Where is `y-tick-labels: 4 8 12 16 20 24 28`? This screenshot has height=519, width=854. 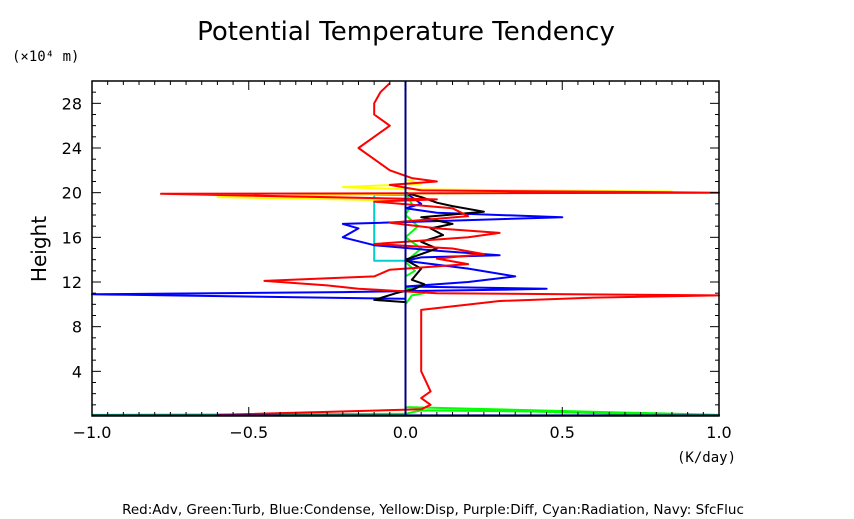
y-tick-labels: 4 8 12 16 20 24 28 is located at coordinates (72, 237).